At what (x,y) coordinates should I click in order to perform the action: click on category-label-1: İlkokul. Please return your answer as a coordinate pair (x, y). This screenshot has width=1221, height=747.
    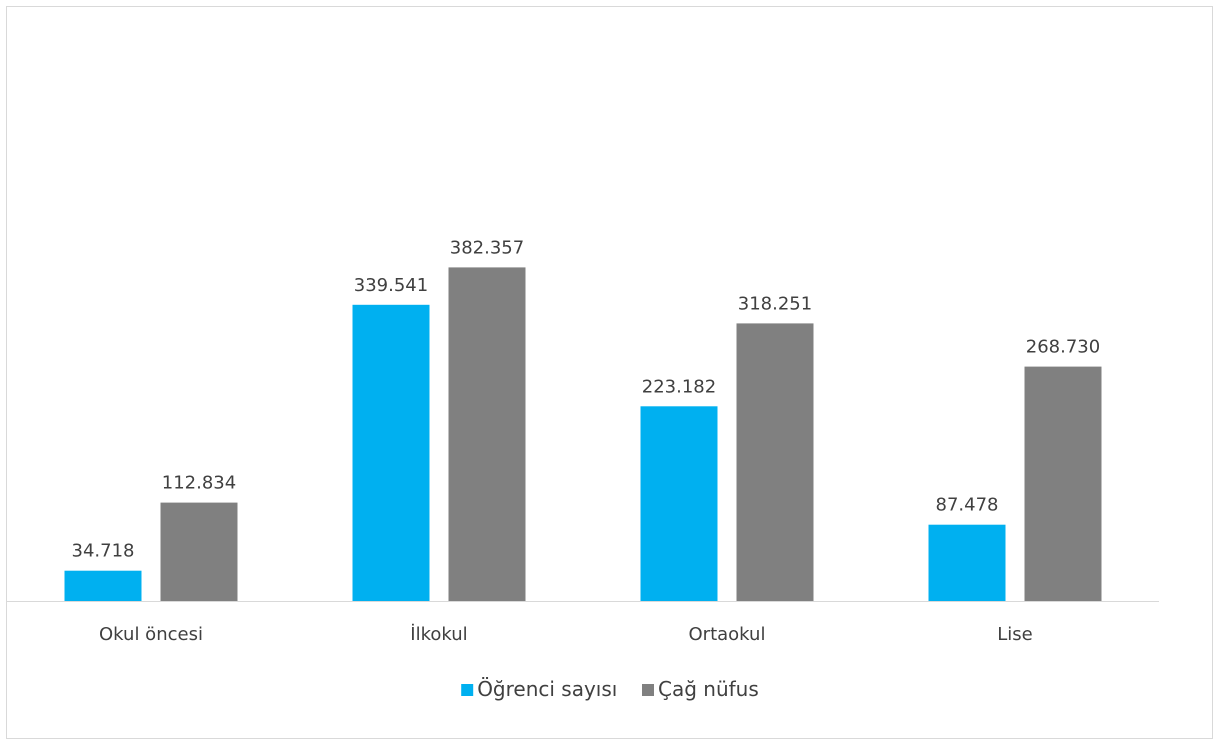
    Looking at the image, I should click on (438, 634).